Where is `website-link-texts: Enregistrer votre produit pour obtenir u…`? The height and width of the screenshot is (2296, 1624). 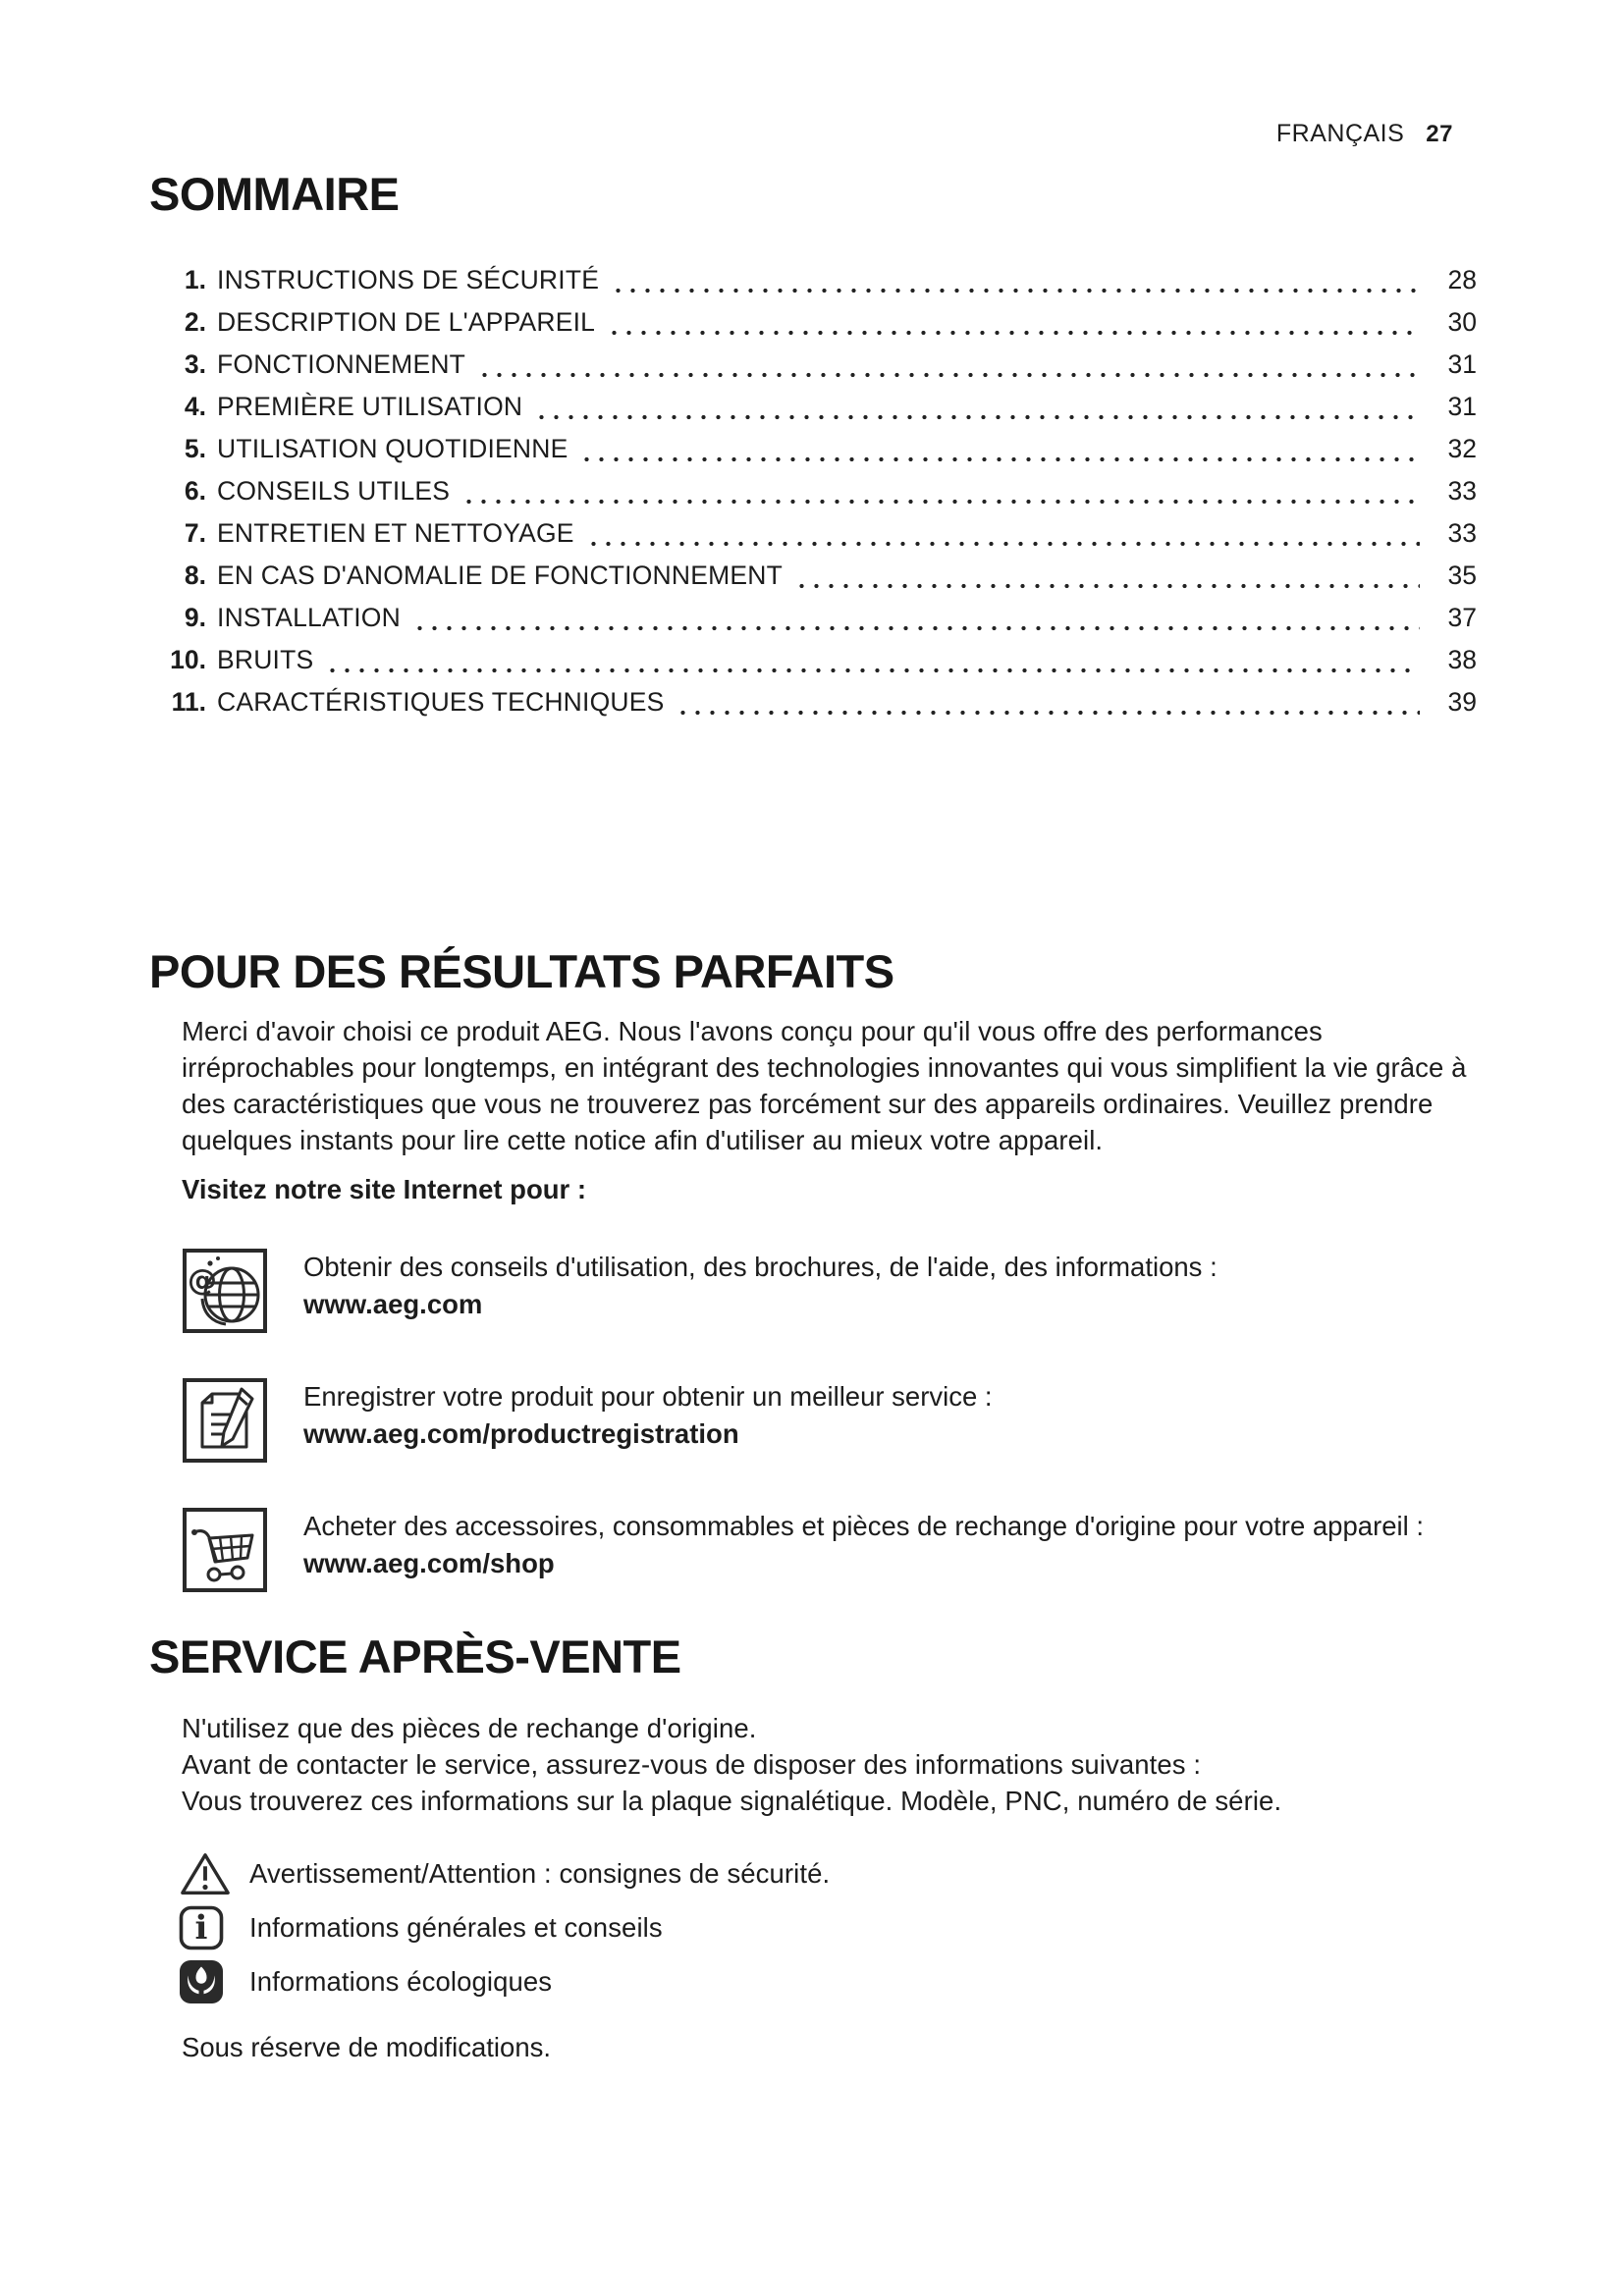 website-link-texts: Enregistrer votre produit pour obtenir u… is located at coordinates (648, 1420).